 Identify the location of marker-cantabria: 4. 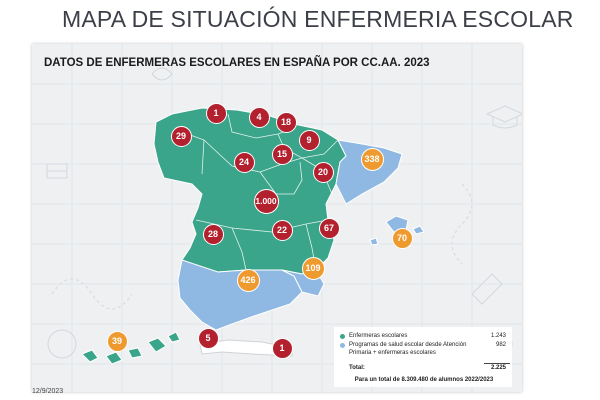
(259, 117).